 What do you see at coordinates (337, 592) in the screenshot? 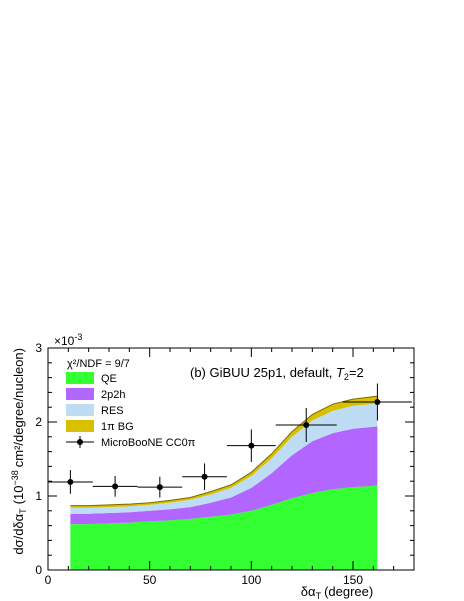
I see `x-axis-label: δαT (degree)` at bounding box center [337, 592].